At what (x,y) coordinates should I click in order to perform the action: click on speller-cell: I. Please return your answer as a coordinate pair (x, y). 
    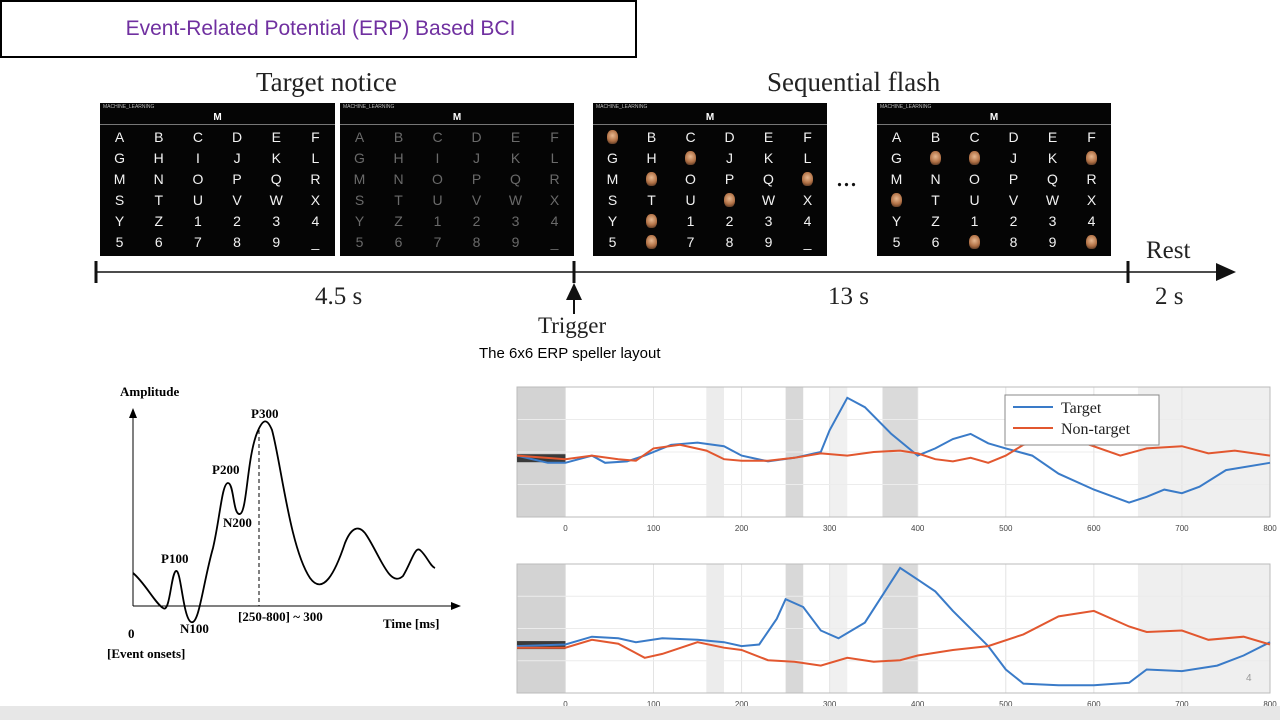
    Looking at the image, I should click on (197, 158).